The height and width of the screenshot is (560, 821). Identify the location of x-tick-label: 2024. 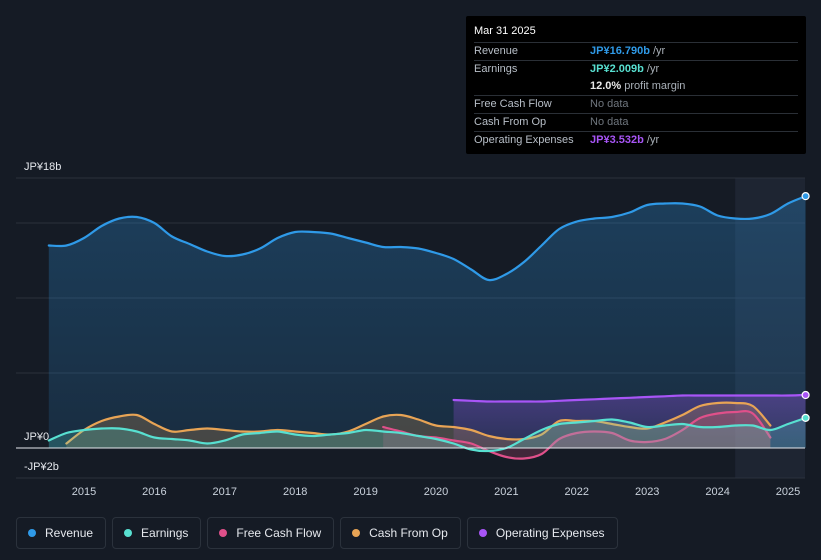
(717, 492).